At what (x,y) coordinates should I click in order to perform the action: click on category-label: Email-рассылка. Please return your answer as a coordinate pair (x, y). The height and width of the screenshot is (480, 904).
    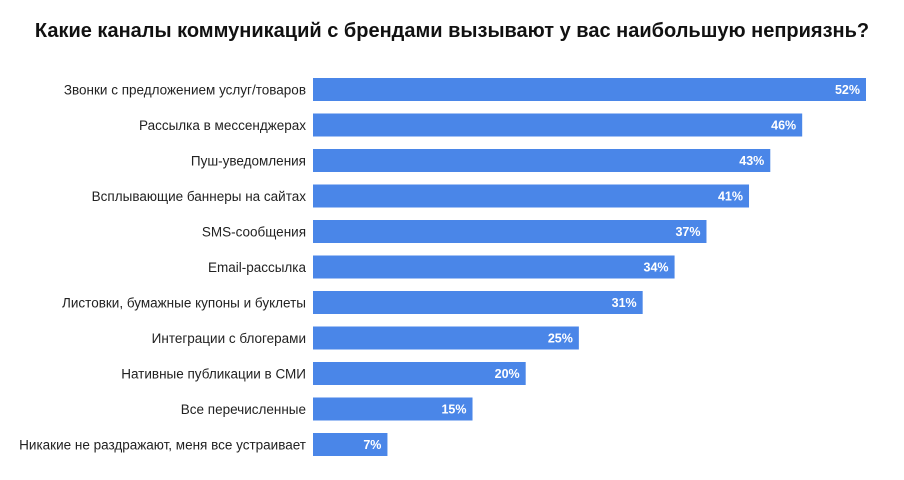
    Looking at the image, I should click on (257, 267).